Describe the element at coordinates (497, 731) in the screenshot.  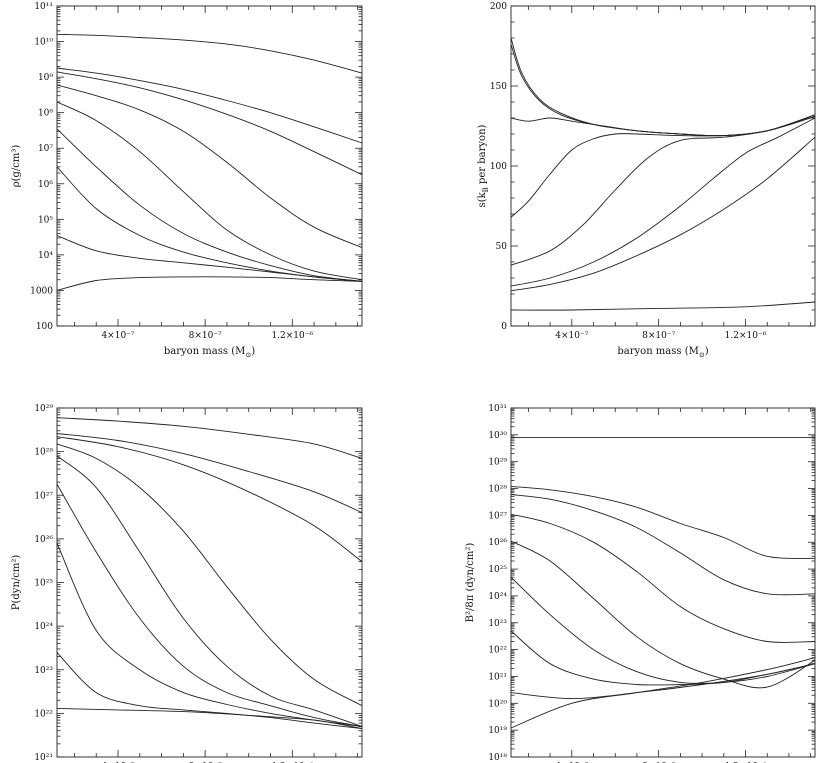
I see `y-tick-label: 10¹⁹` at that location.